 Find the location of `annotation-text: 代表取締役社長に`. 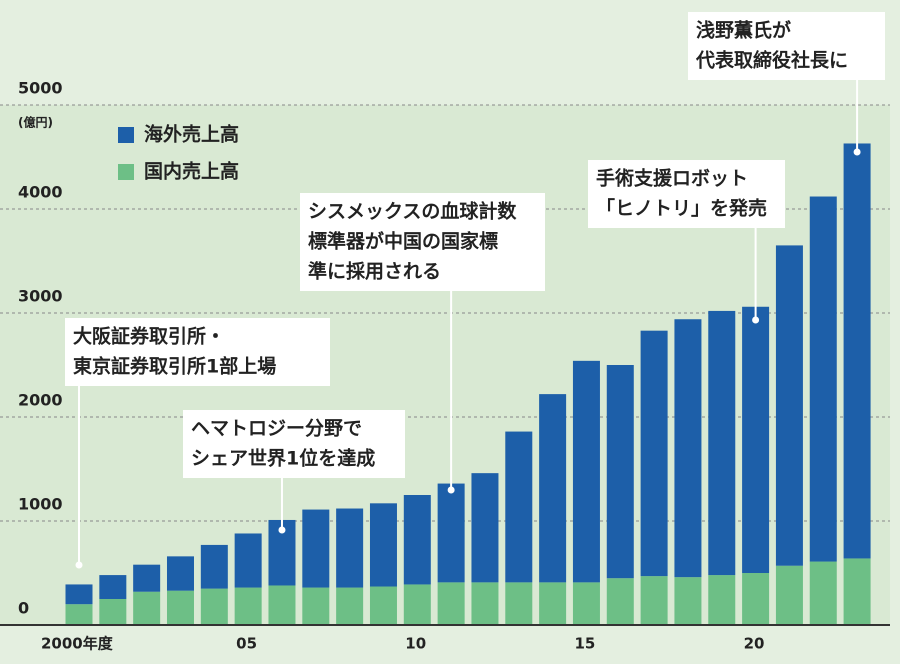

annotation-text: 代表取締役社長に is located at coordinates (771, 60).